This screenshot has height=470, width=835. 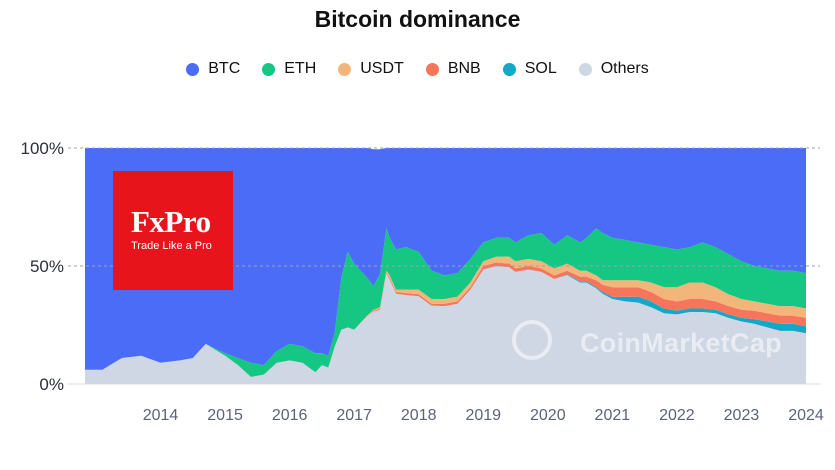 What do you see at coordinates (806, 415) in the screenshot?
I see `x-tick-label: 2024` at bounding box center [806, 415].